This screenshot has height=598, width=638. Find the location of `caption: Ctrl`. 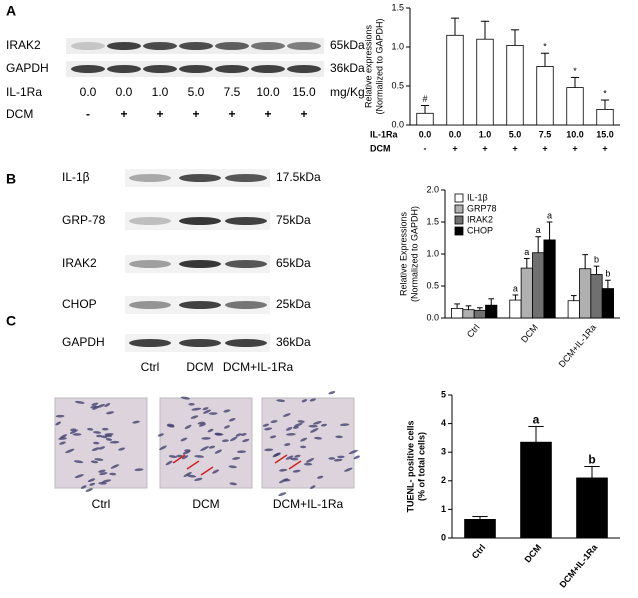

caption: Ctrl is located at coordinates (101, 504).